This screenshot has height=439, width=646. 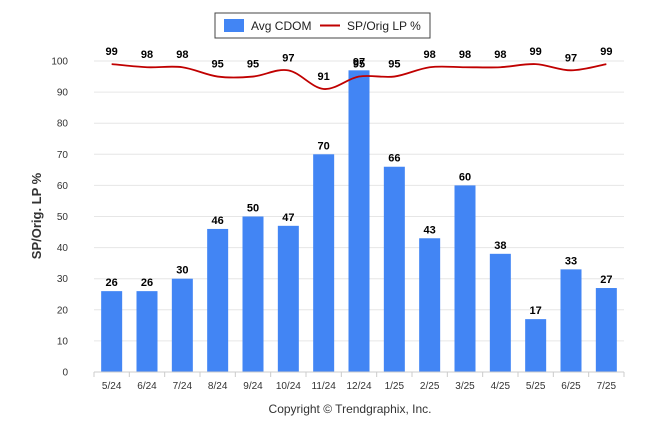 What do you see at coordinates (350, 409) in the screenshot?
I see `copyright-text: Copyright © Trendgraphix, Inc.` at bounding box center [350, 409].